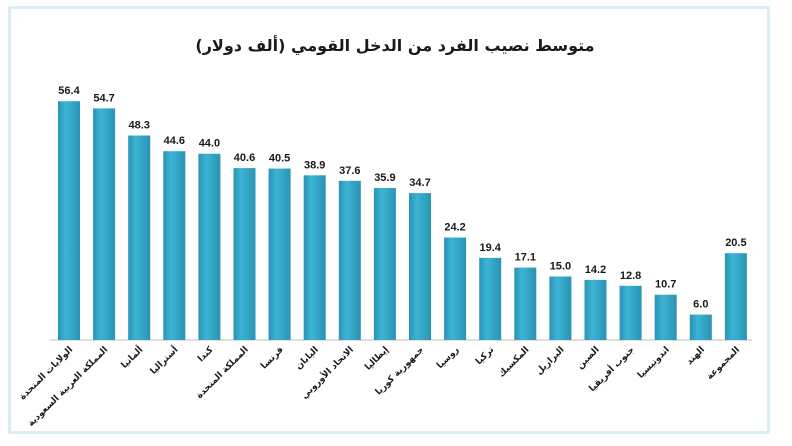  Describe the element at coordinates (700, 305) in the screenshot. I see `bar-value-label: 6.0` at that location.